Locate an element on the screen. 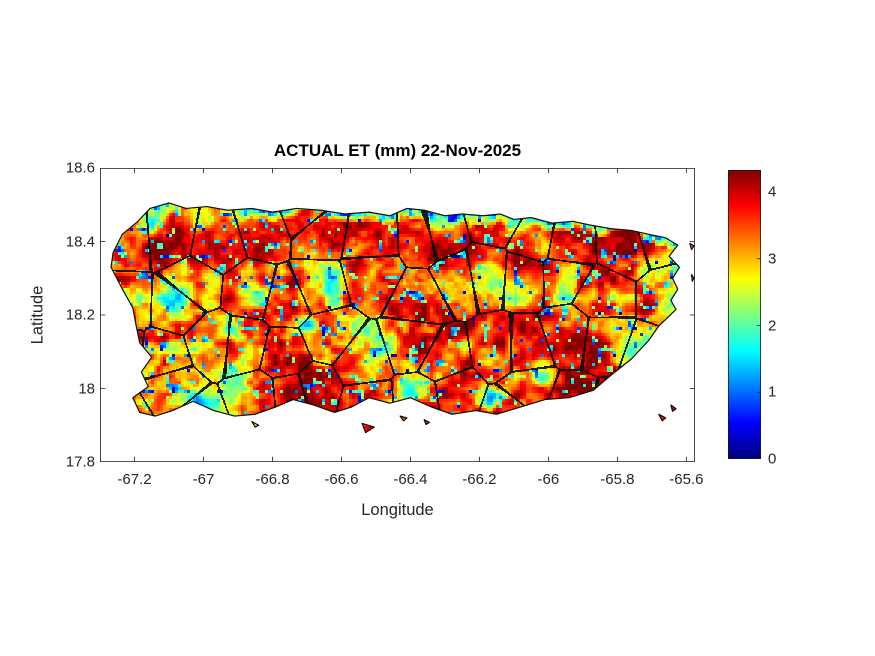  x-tick-label: -66.2 is located at coordinates (479, 479).